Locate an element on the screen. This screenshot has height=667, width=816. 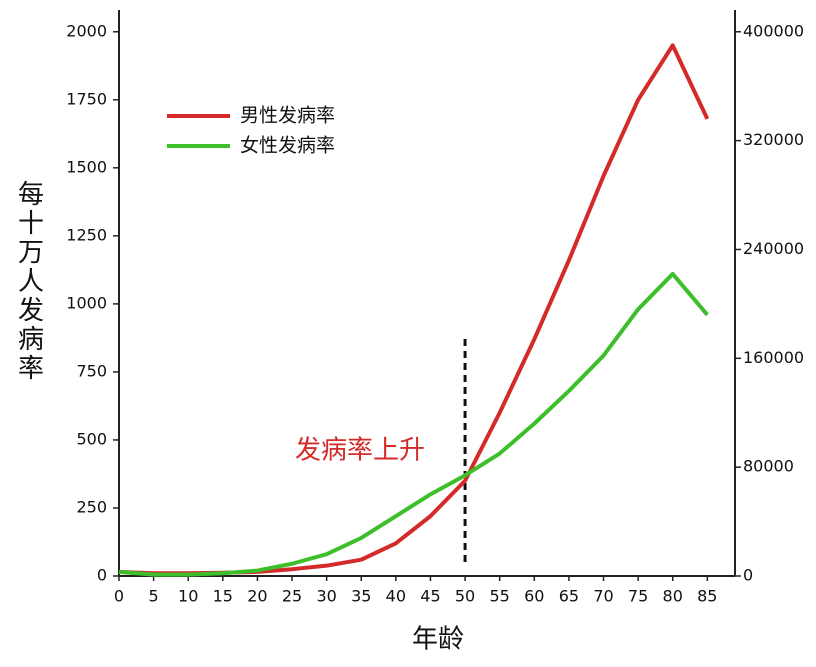
x-tick-label: 50 is located at coordinates (465, 596).